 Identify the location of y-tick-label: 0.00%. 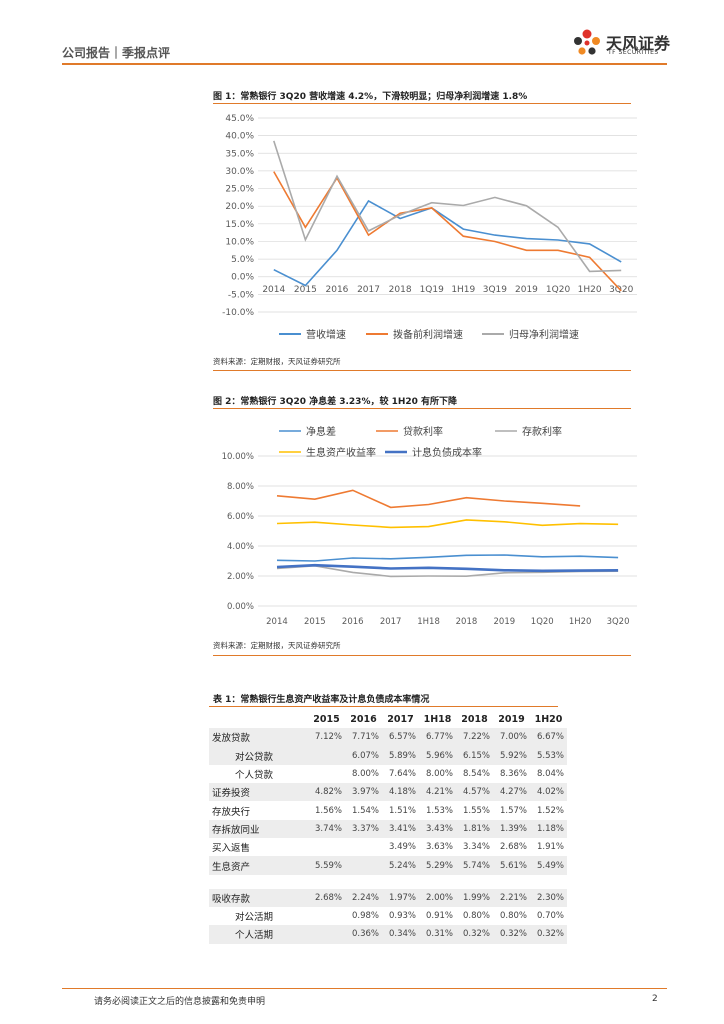
(240, 607).